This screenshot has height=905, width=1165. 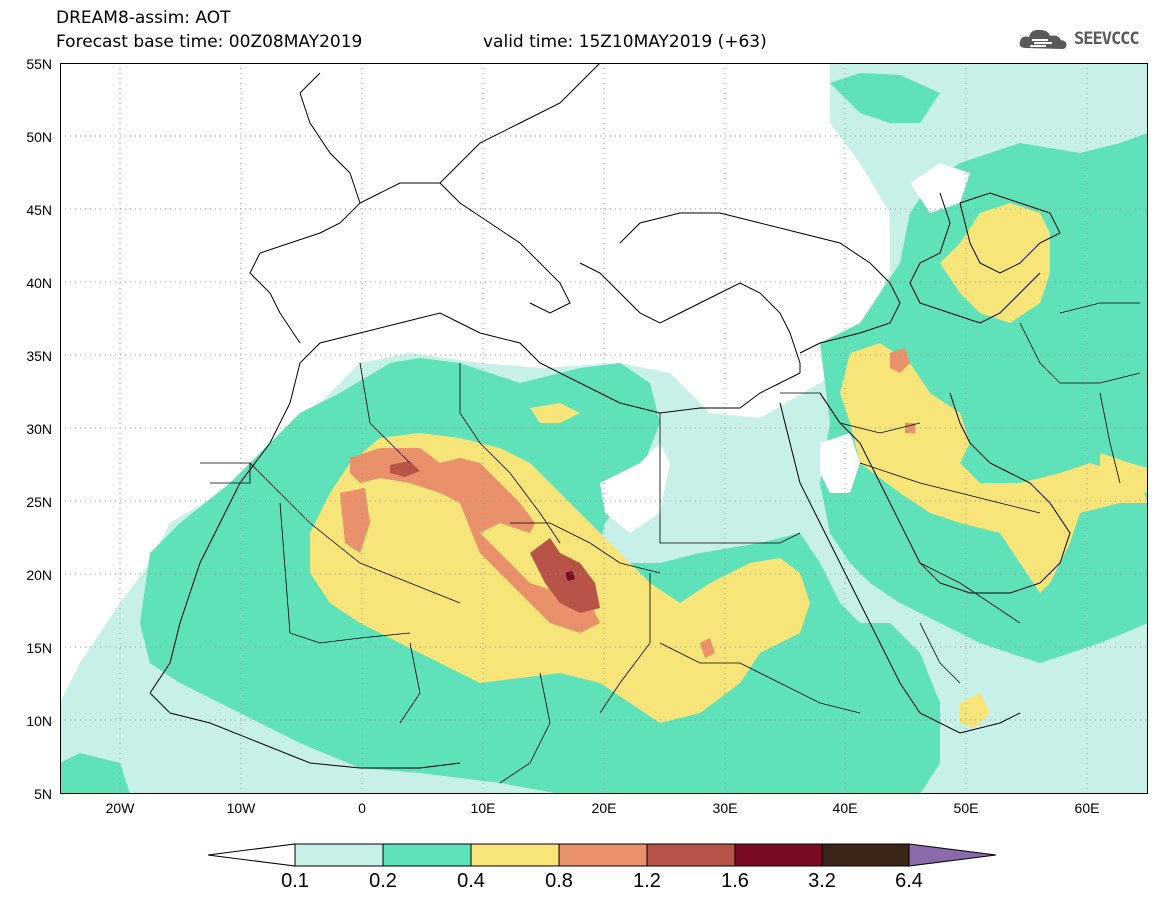 I want to click on colorbar-label: 0.8, so click(x=559, y=881).